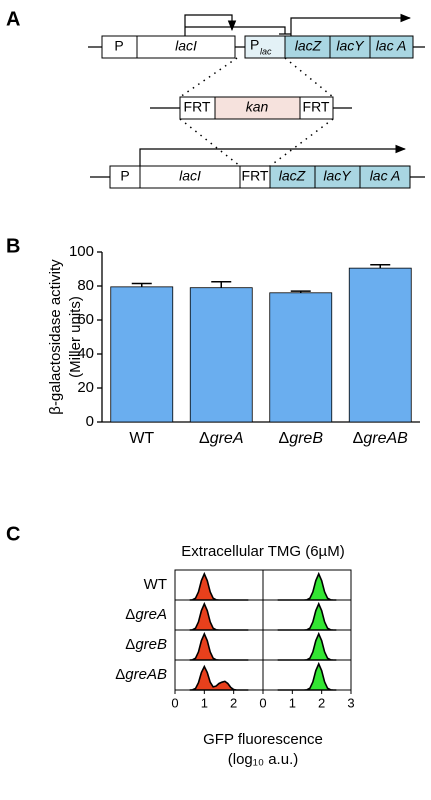  What do you see at coordinates (85, 285) in the screenshot?
I see `y-tick-label: 80` at bounding box center [85, 285].